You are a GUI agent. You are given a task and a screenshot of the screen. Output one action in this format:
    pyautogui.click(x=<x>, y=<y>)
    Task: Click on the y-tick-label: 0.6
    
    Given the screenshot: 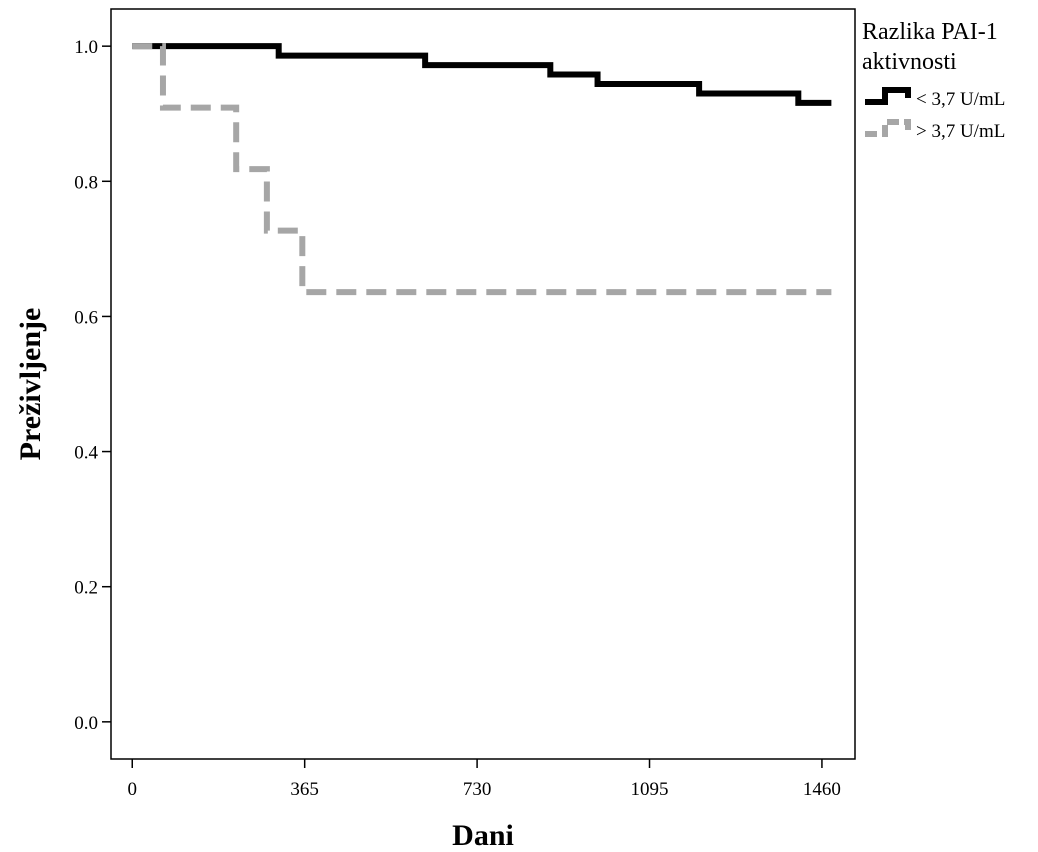 What is the action you would take?
    pyautogui.click(x=86, y=317)
    